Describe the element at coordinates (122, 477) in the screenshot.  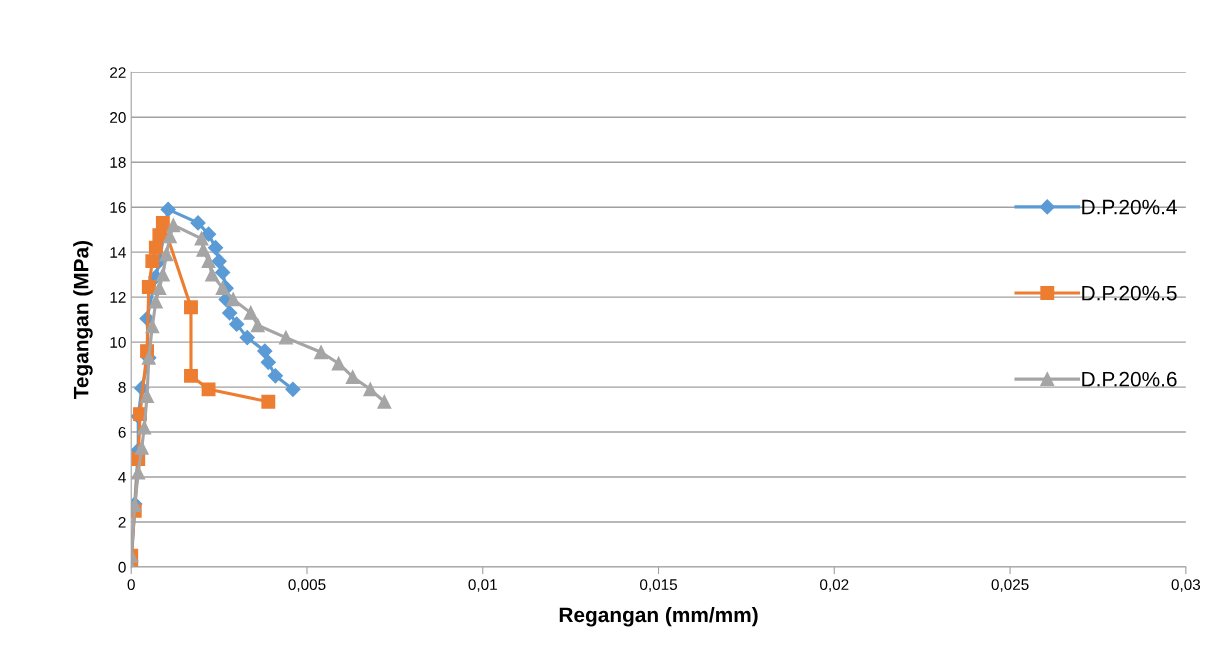
I see `y-tick-label: 4` at that location.